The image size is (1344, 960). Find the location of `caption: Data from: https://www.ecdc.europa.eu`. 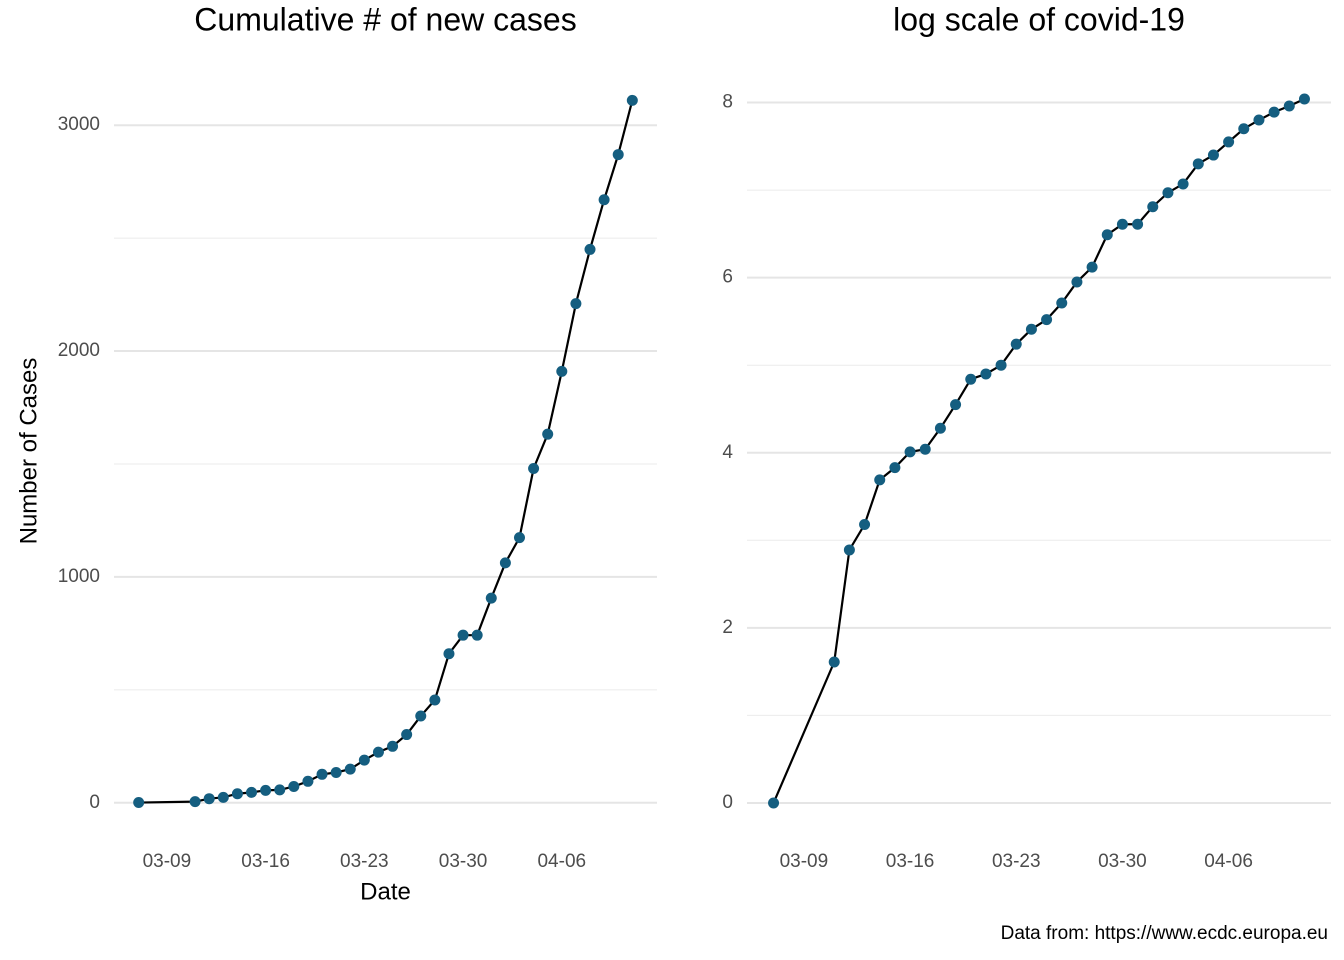

caption: Data from: https://www.ecdc.europa.eu is located at coordinates (1164, 933).